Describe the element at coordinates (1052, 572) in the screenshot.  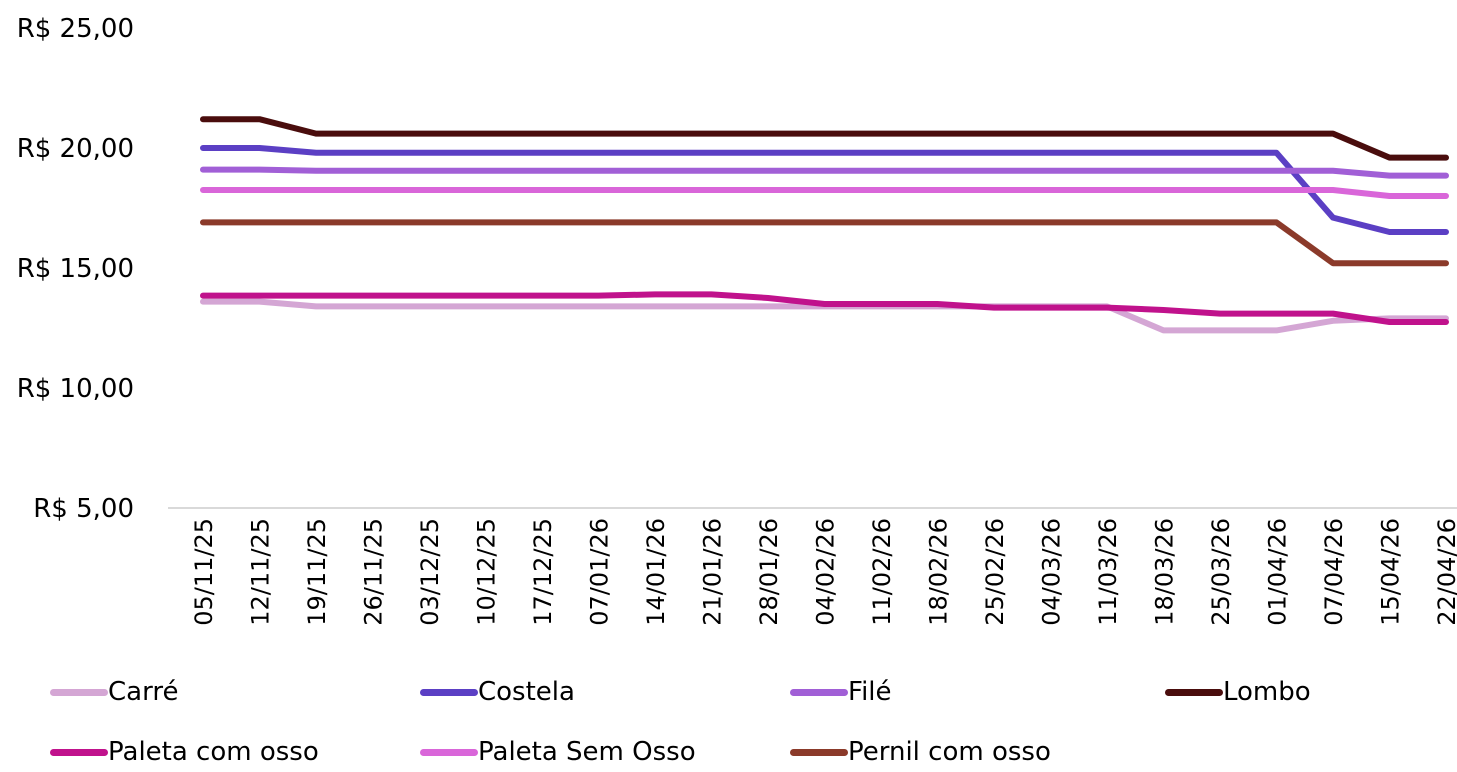
I see `x-tick-label: 04/03/26` at that location.